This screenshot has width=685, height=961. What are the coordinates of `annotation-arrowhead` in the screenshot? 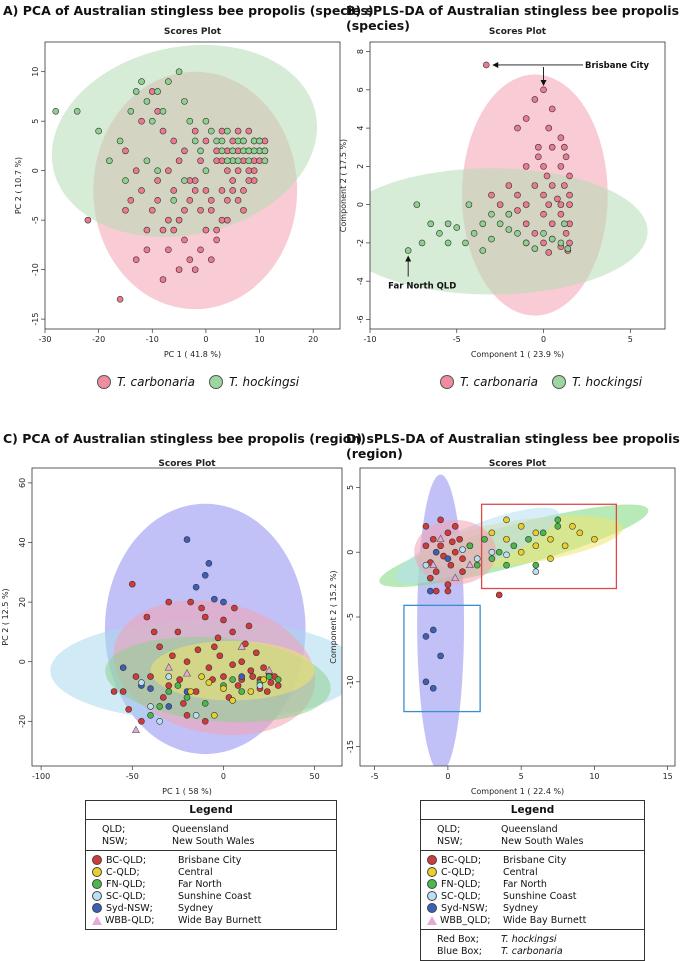 It's located at (408, 258).